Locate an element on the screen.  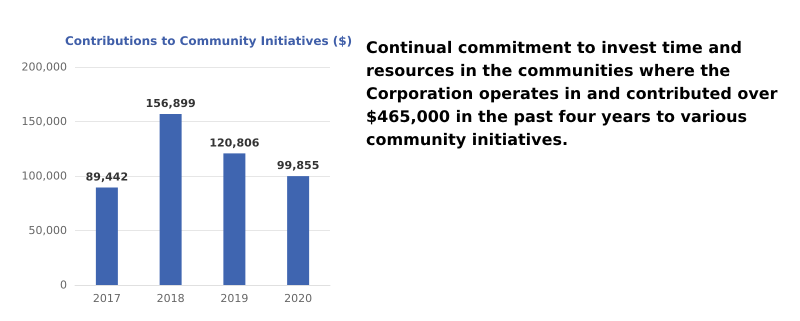
x-tick-label: 2018 is located at coordinates (170, 298).